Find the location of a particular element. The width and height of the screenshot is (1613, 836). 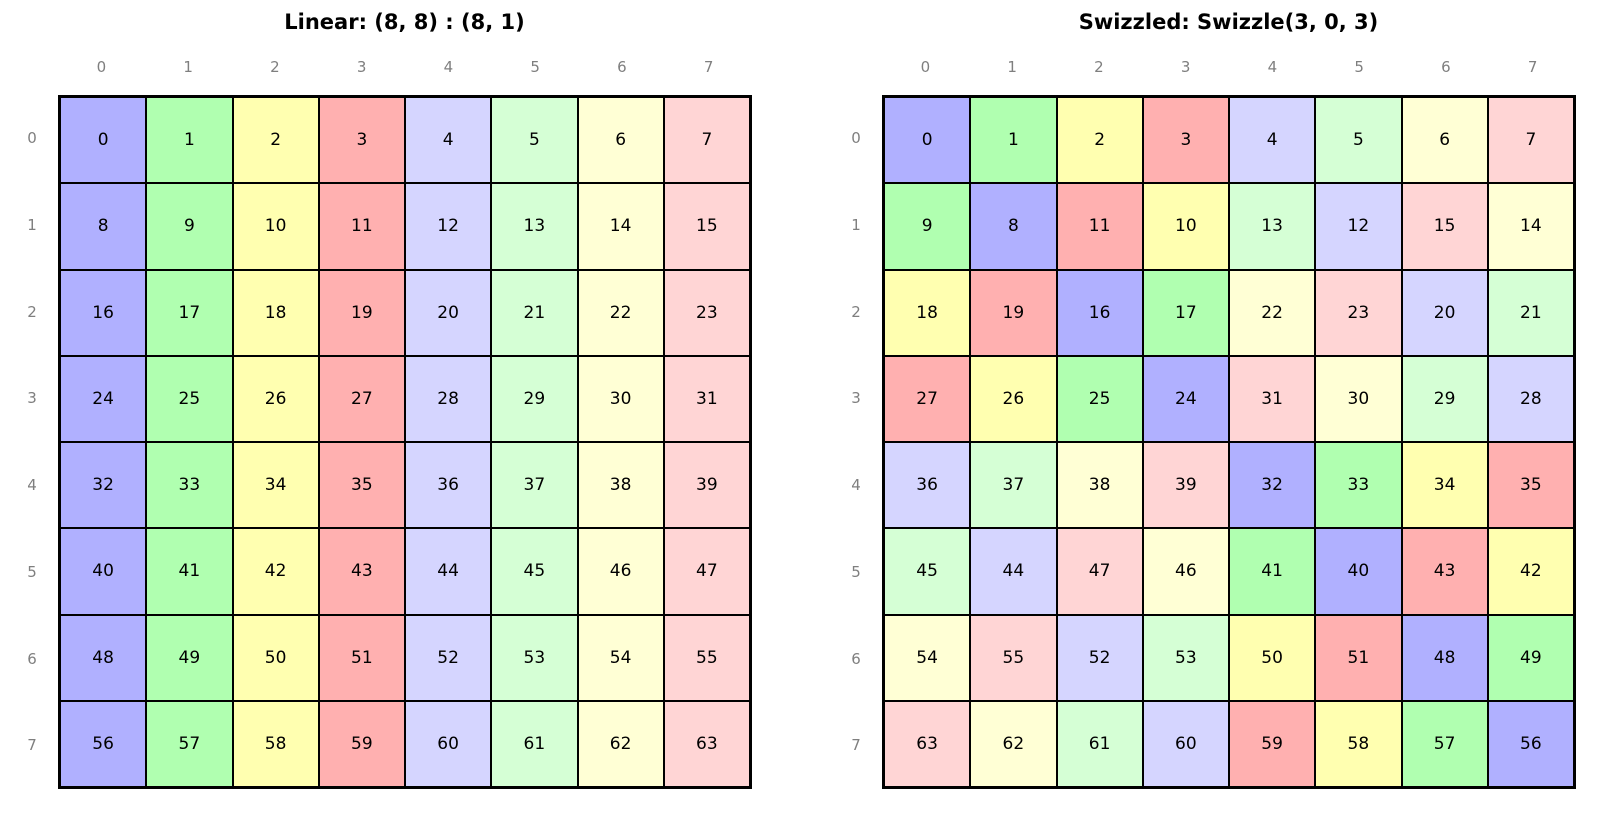

swizzled-grid-cell: 45 is located at coordinates (927, 571).